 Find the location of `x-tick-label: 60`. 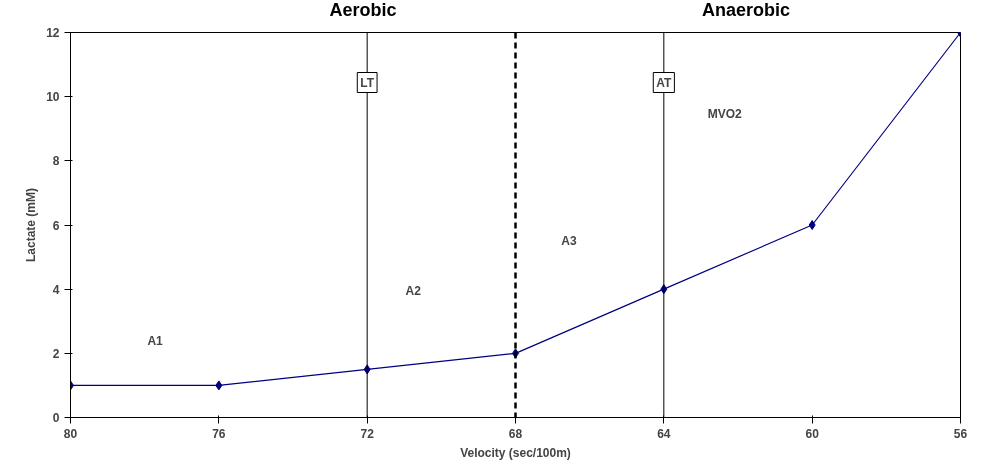

x-tick-label: 60 is located at coordinates (812, 433).